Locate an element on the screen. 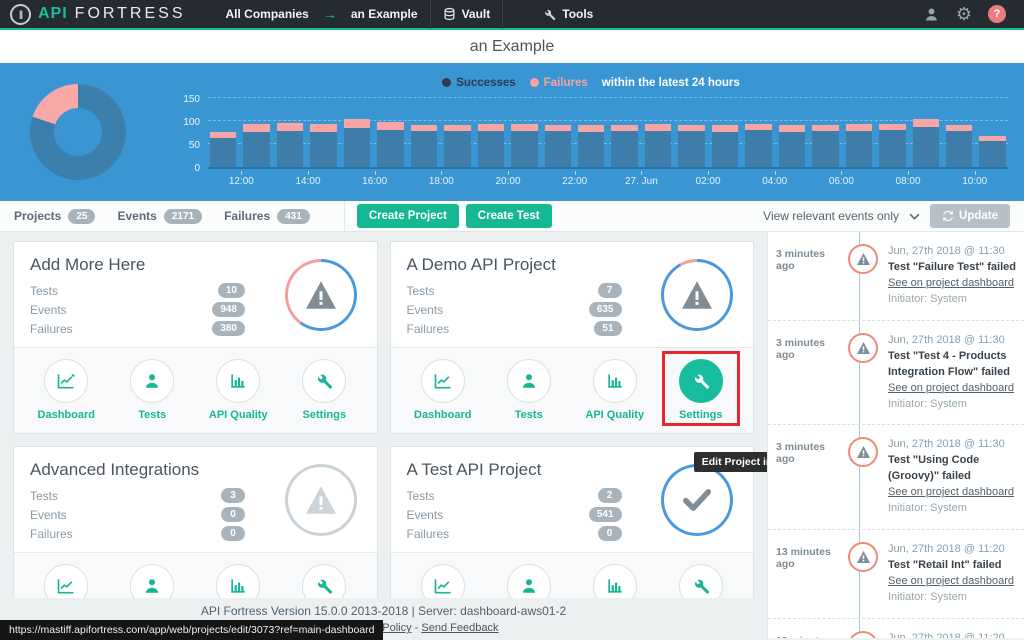  help-icon: ? is located at coordinates (997, 14).